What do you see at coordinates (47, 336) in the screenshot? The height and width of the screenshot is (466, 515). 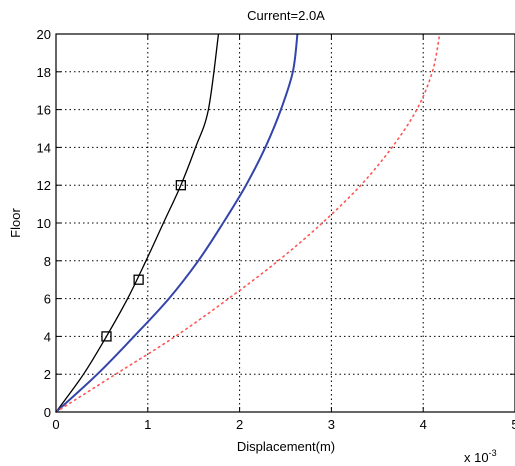 I see `y-tick-label: 4` at bounding box center [47, 336].